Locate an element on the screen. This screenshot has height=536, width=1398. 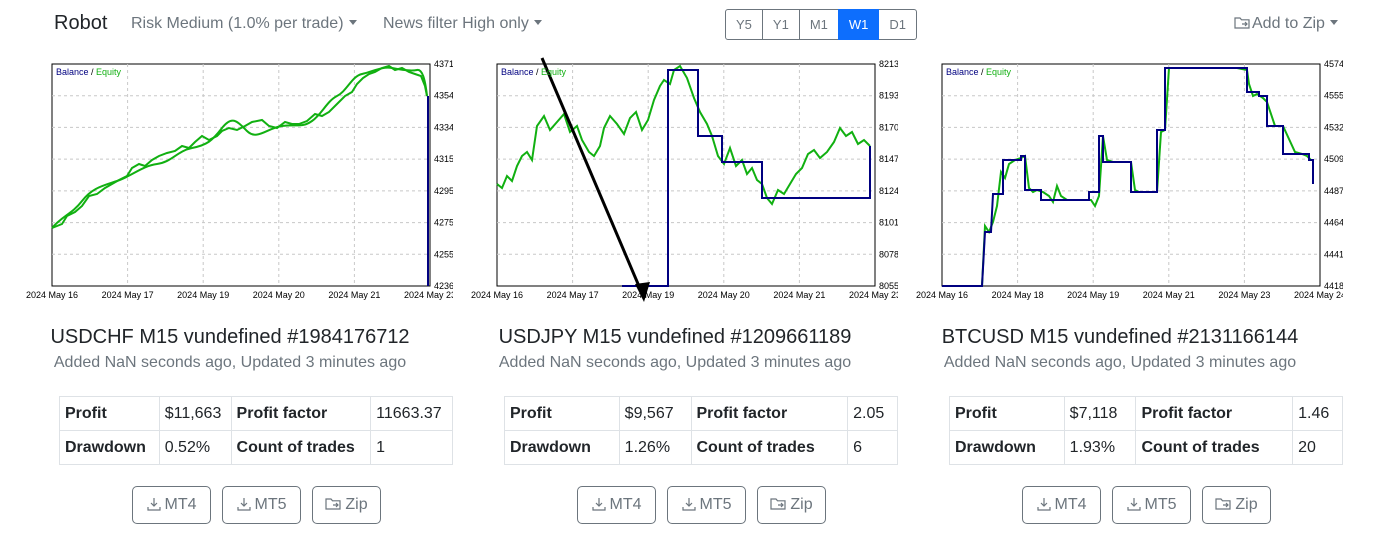
y-tick-label: 441860 is located at coordinates (1333, 286).